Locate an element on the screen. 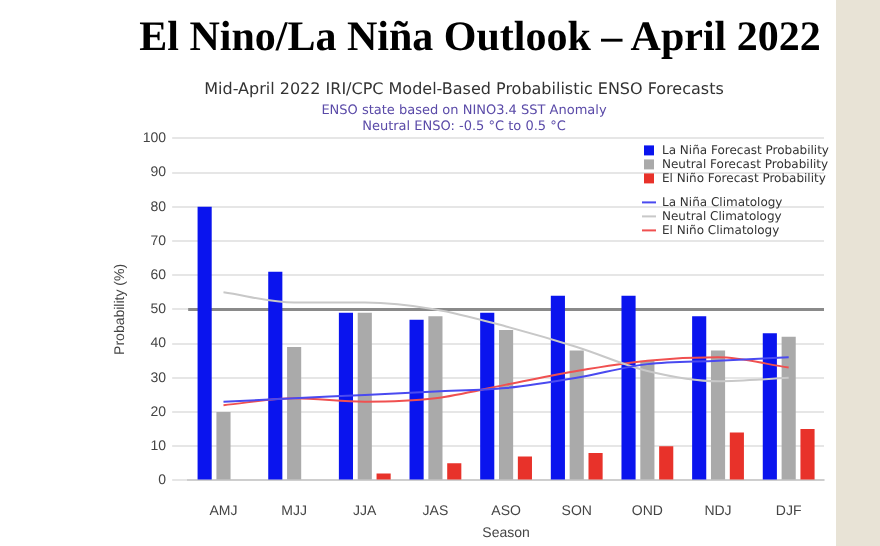  line-series is located at coordinates (506, 337).